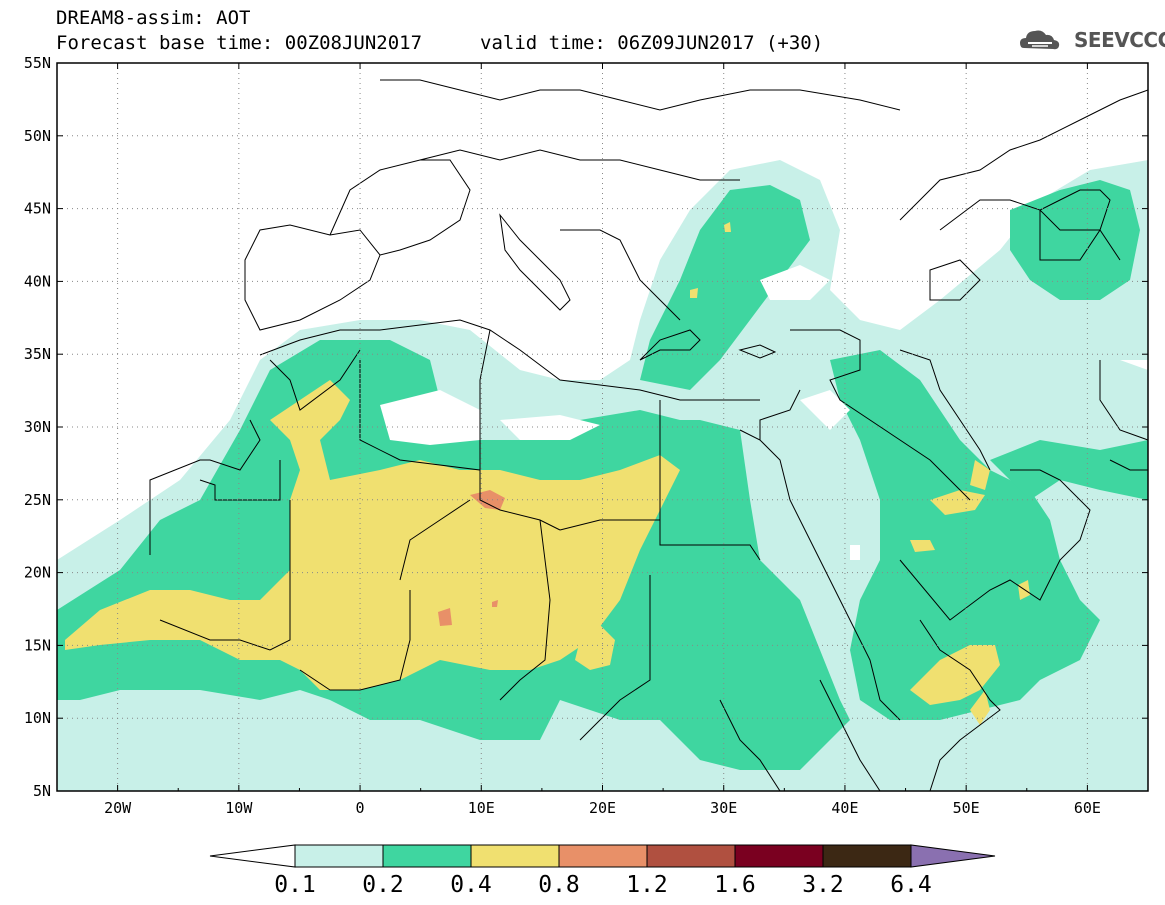 The height and width of the screenshot is (905, 1165). Describe the element at coordinates (239, 808) in the screenshot. I see `lon-tick-label: 10W` at that location.